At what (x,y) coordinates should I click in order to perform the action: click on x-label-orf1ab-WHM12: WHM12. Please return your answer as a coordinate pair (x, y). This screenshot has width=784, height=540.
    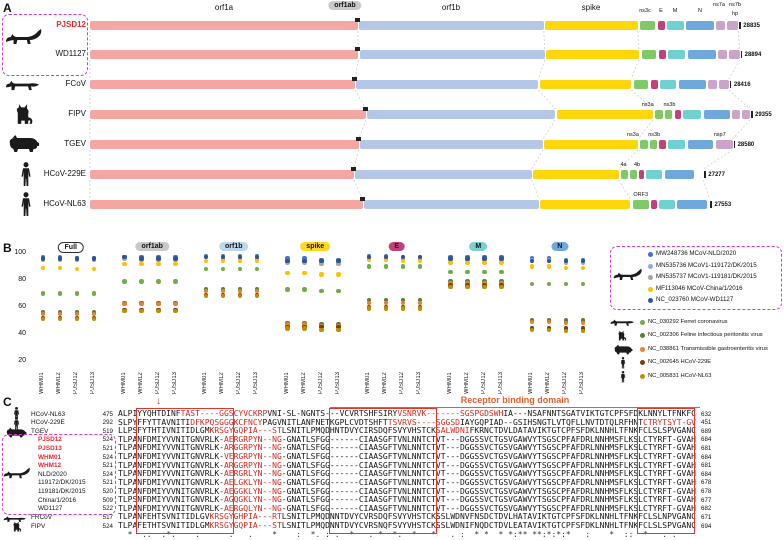
    Looking at the image, I should click on (140, 383).